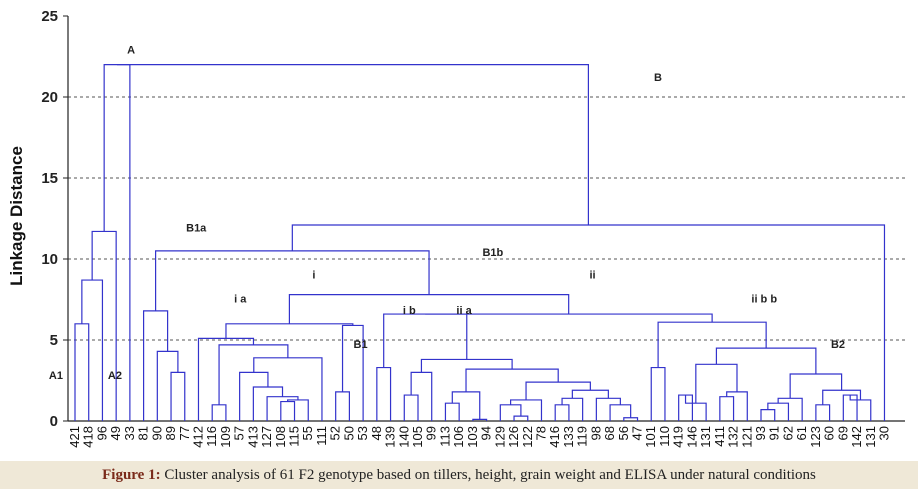 Image resolution: width=918 pixels, height=491 pixels. What do you see at coordinates (239, 433) in the screenshot?
I see `leaf-label: 57` at bounding box center [239, 433].